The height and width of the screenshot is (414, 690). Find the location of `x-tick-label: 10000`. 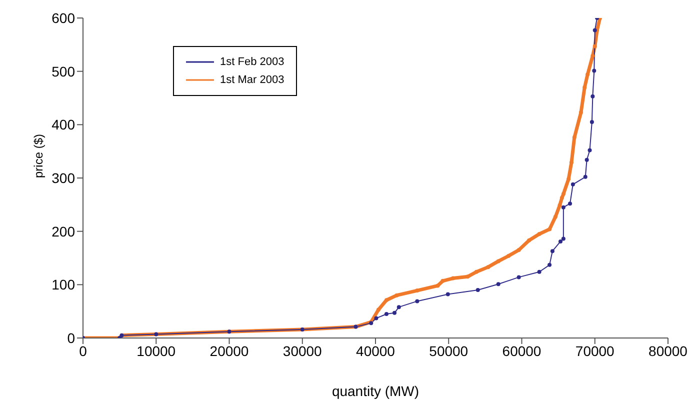

x-tick-label: 10000 is located at coordinates (156, 350).